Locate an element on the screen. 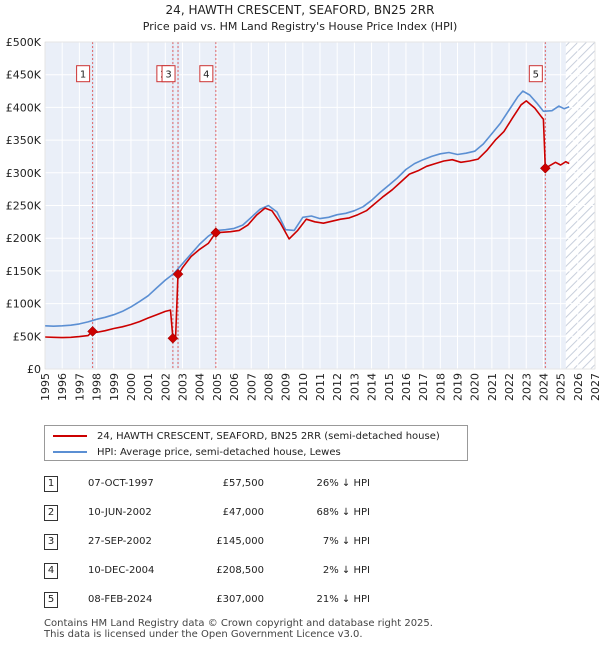  sale-number-badge: 2 is located at coordinates (51, 513).